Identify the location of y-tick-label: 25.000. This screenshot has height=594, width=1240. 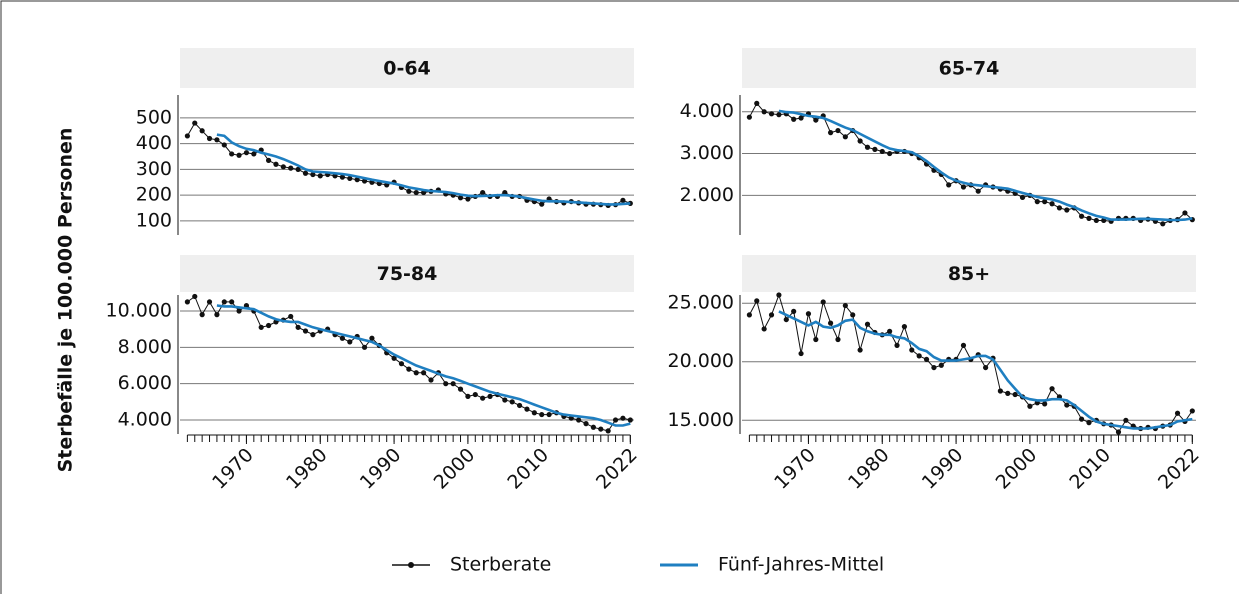
(701, 303).